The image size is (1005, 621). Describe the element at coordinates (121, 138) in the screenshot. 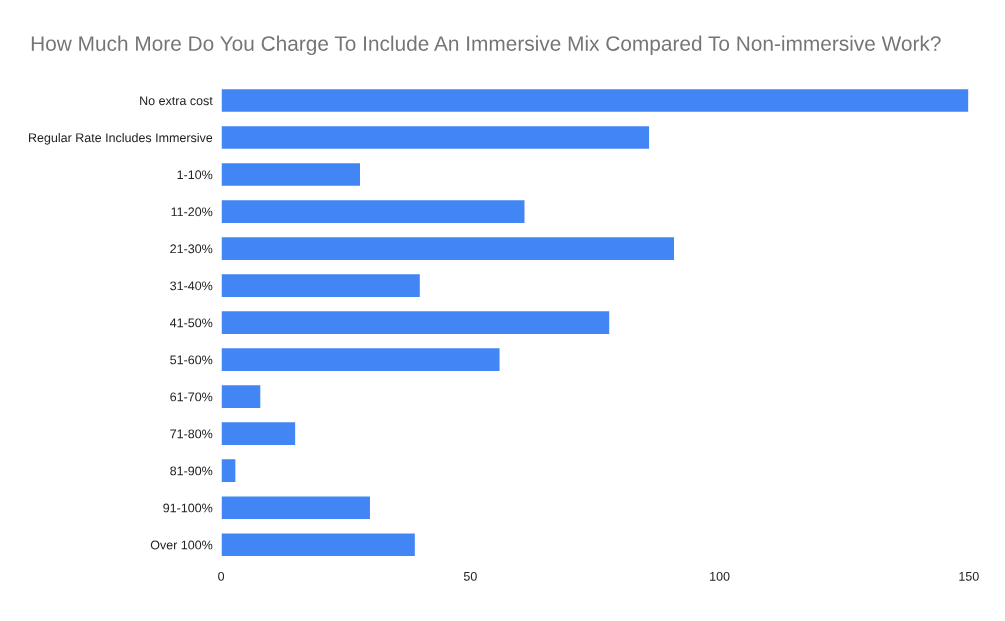

I see `y-tick-label: Regular Rate Includes Immersive` at that location.